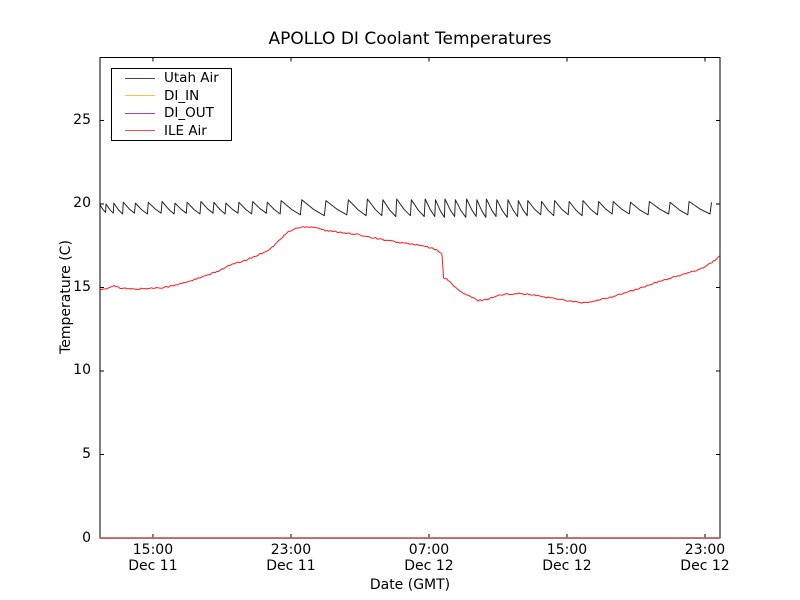  Describe the element at coordinates (86, 453) in the screenshot. I see `y-tick-label: 5` at that location.